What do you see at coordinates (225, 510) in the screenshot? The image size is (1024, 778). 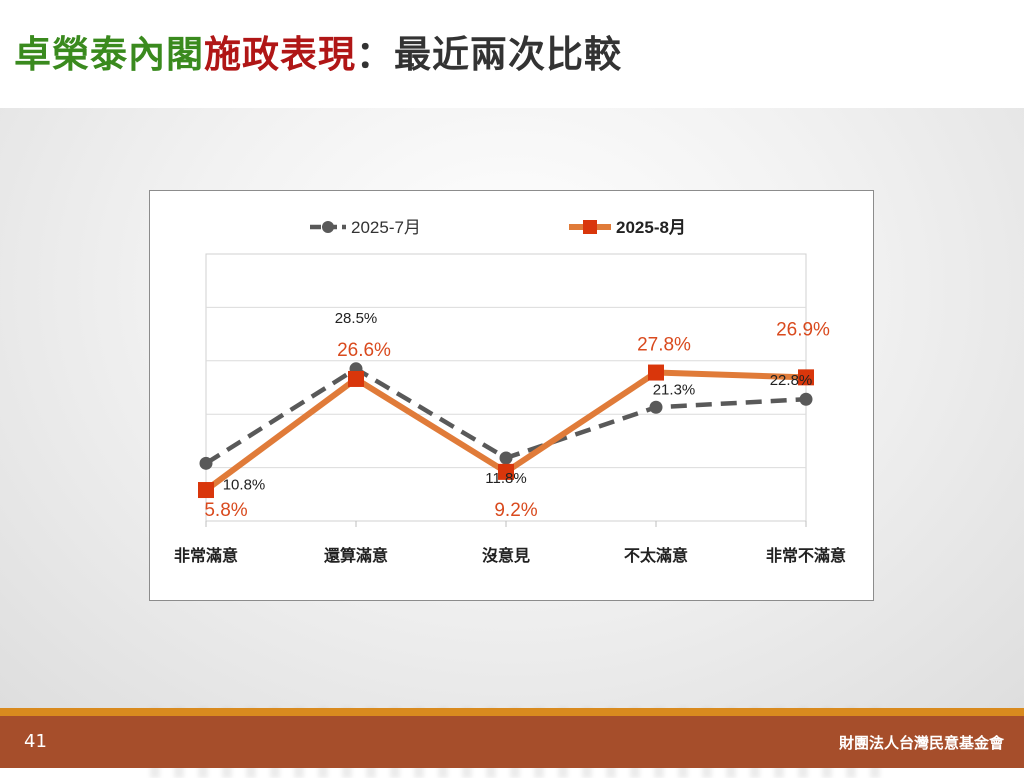 I see `data-label-2025-08: 5.8%` at bounding box center [225, 510].